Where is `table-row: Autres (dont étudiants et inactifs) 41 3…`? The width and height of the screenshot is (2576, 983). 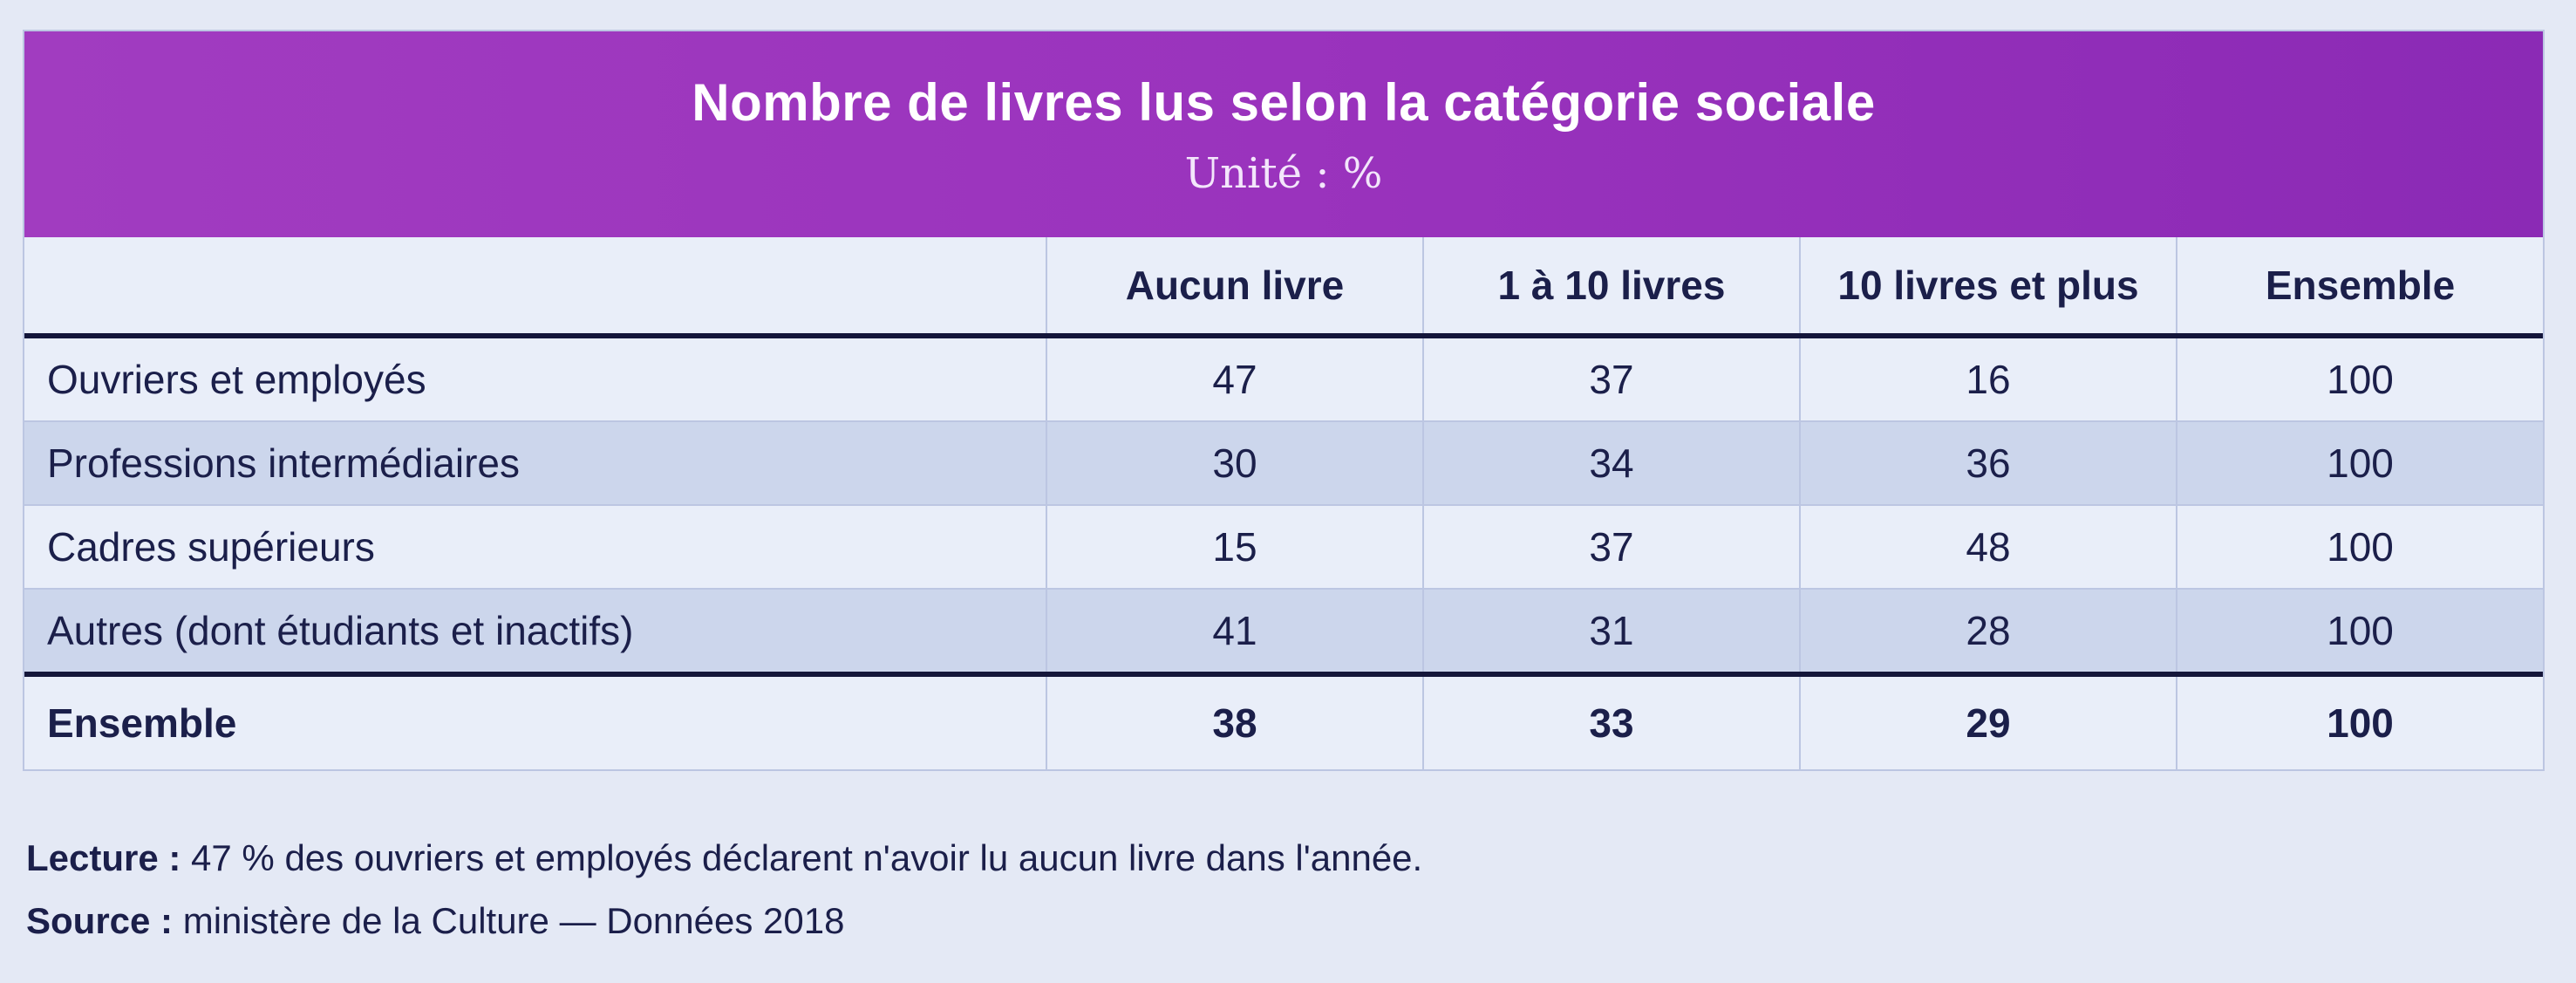
table-row: Autres (dont étudiants et inactifs) 41 3… is located at coordinates (1283, 631).